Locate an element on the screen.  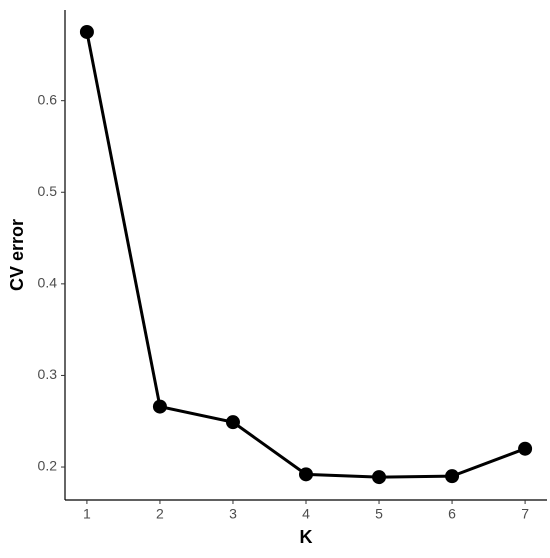
y-tick-label: 0.3 is located at coordinates (48, 374).